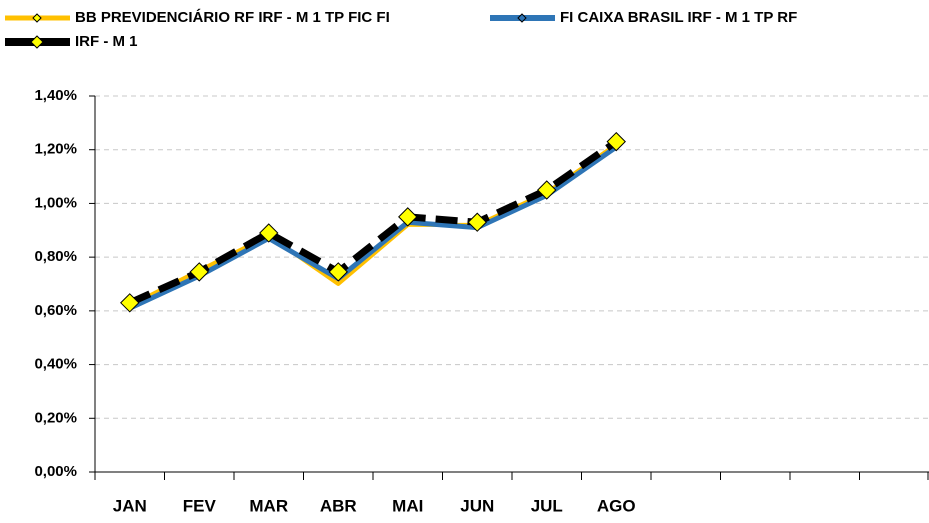 The width and height of the screenshot is (929, 523). What do you see at coordinates (55, 149) in the screenshot?
I see `y-tick-label: 1,20%` at bounding box center [55, 149].